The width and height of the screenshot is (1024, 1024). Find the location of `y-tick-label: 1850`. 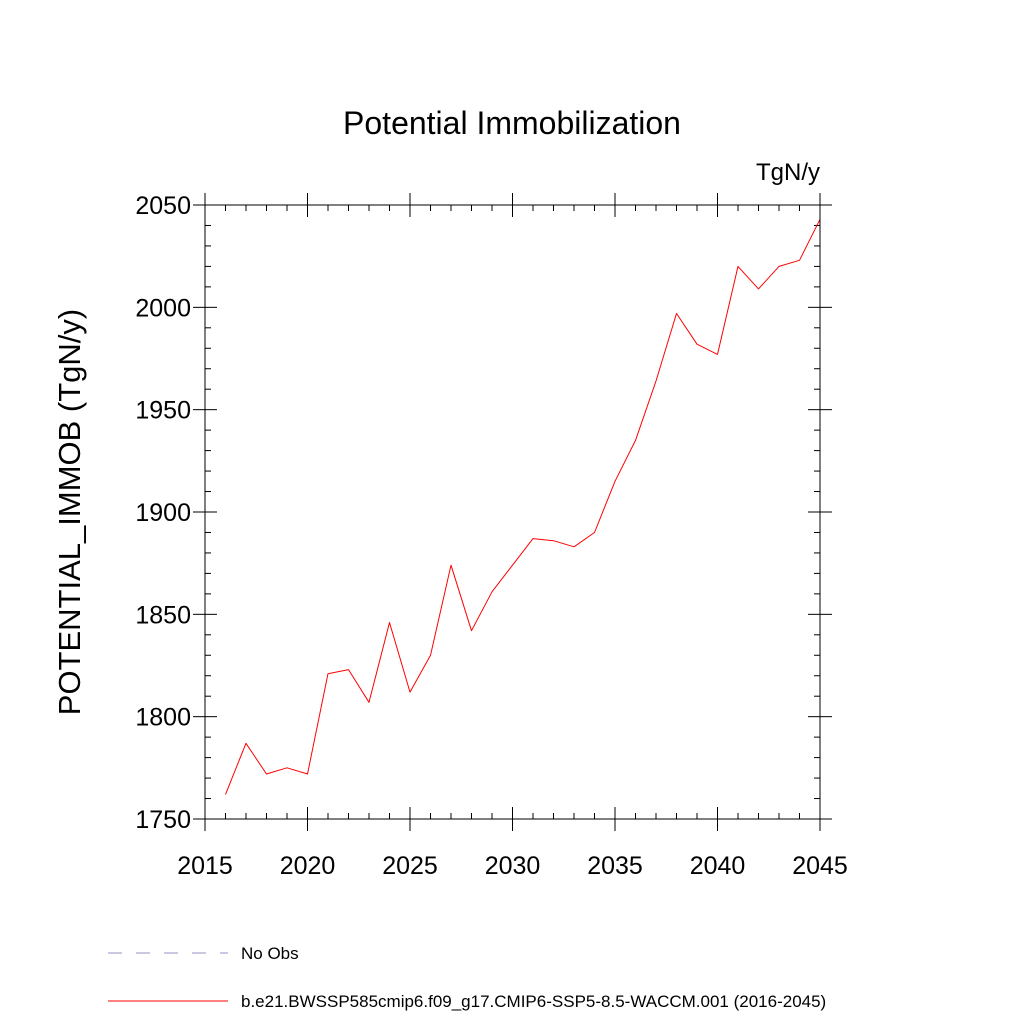

y-tick-label: 1850 is located at coordinates (163, 615).